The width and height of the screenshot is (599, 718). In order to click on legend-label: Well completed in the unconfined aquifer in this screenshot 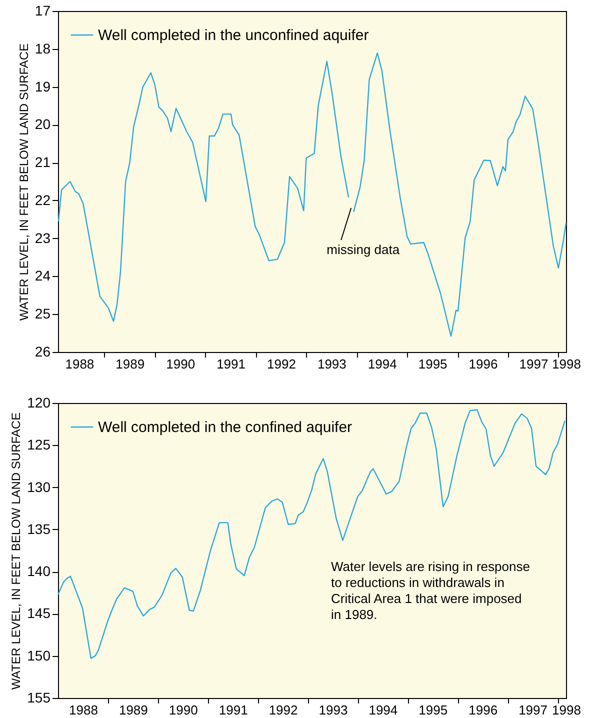, I will do `click(233, 35)`.